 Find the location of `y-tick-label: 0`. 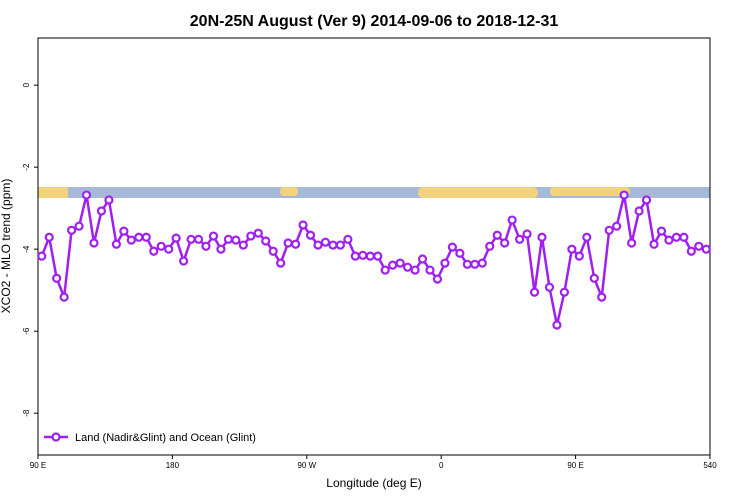

y-tick-label: 0 is located at coordinates (26, 84).